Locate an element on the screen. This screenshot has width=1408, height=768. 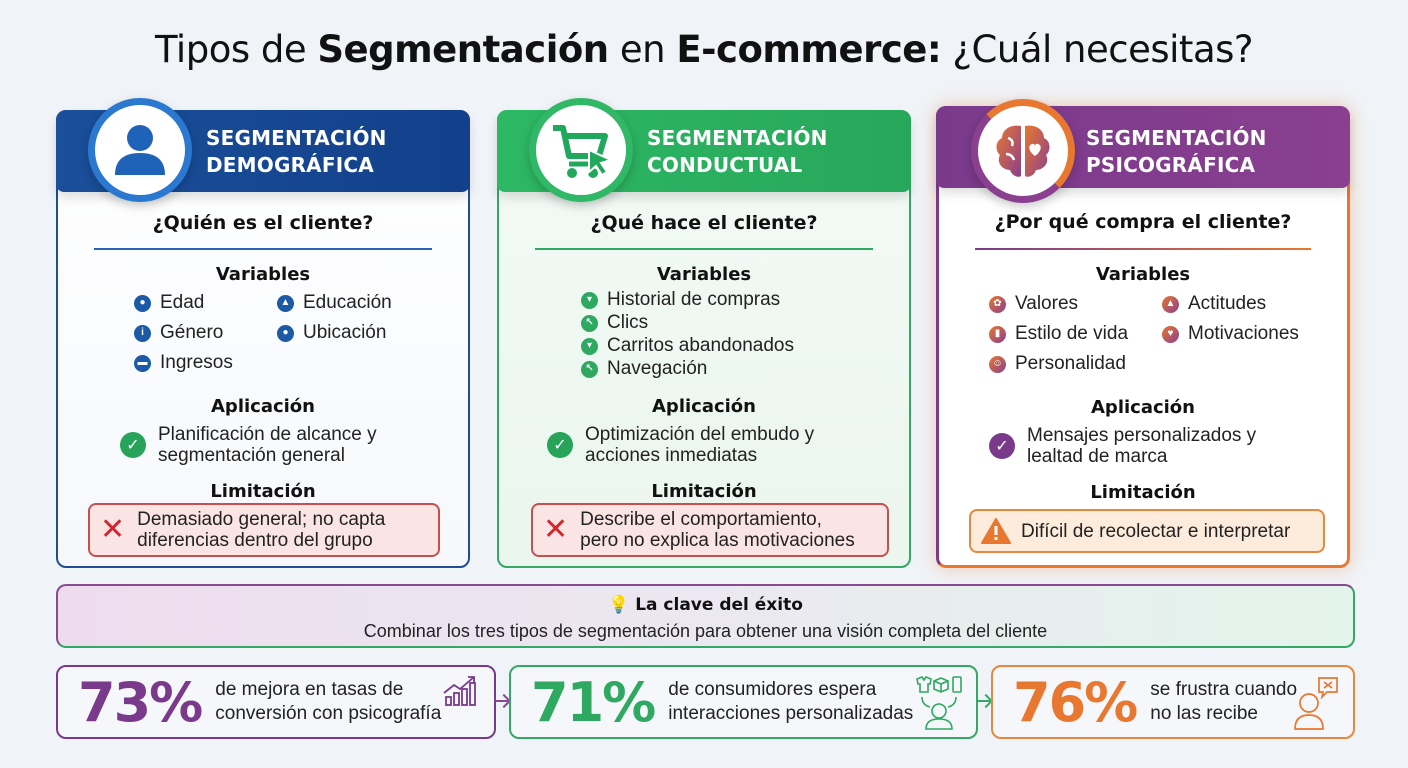
stat-card: 76% se frustra cuando no las recibe is located at coordinates (1173, 702).